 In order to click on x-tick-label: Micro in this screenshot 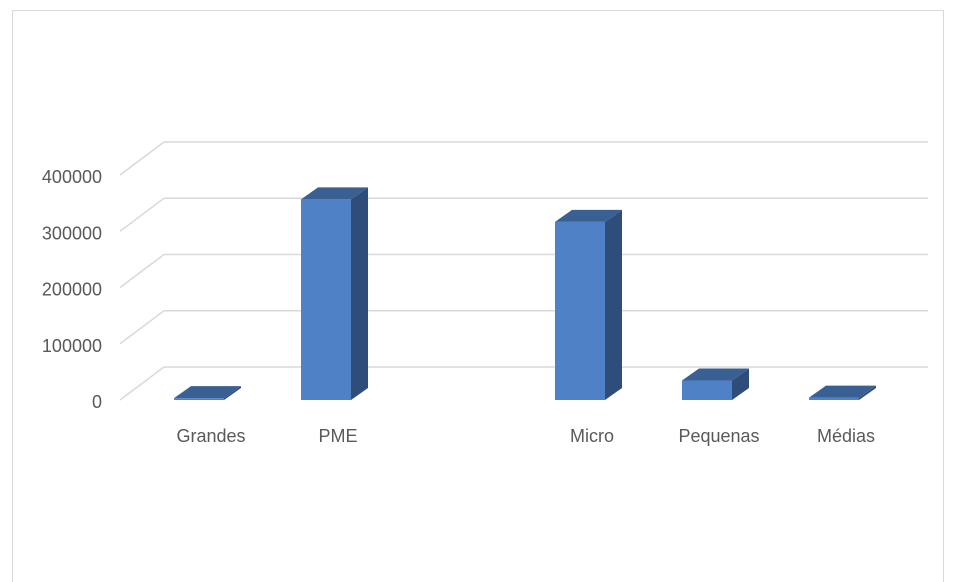, I will do `click(592, 436)`.